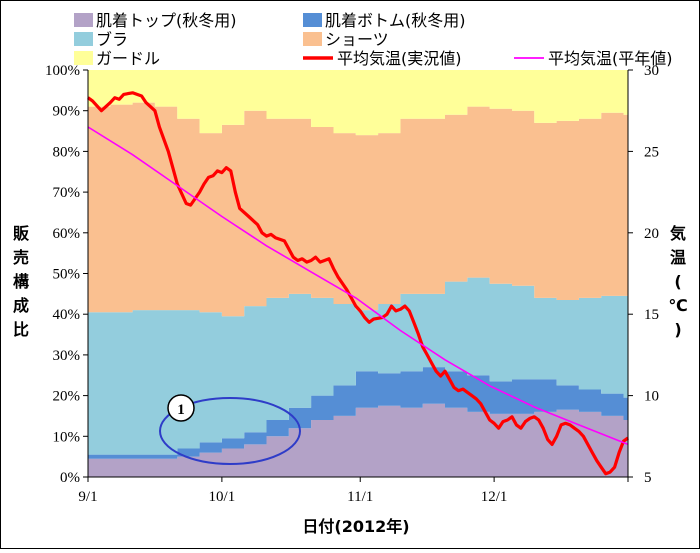 The height and width of the screenshot is (553, 700). Describe the element at coordinates (357, 39) in the screenshot. I see `legend-label: ショーツ` at that location.